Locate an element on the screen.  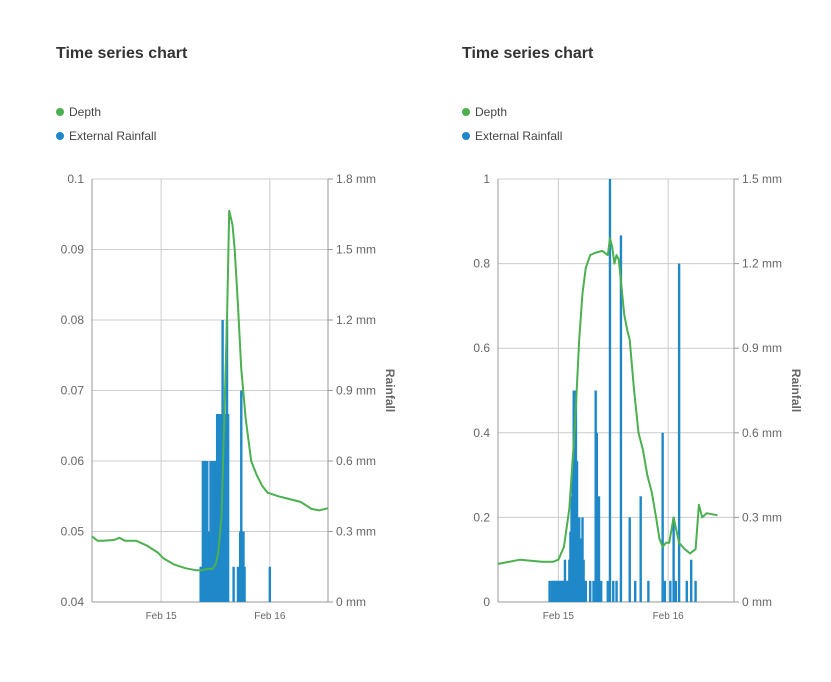
y-left-tick-label: 0.2 is located at coordinates (481, 517).